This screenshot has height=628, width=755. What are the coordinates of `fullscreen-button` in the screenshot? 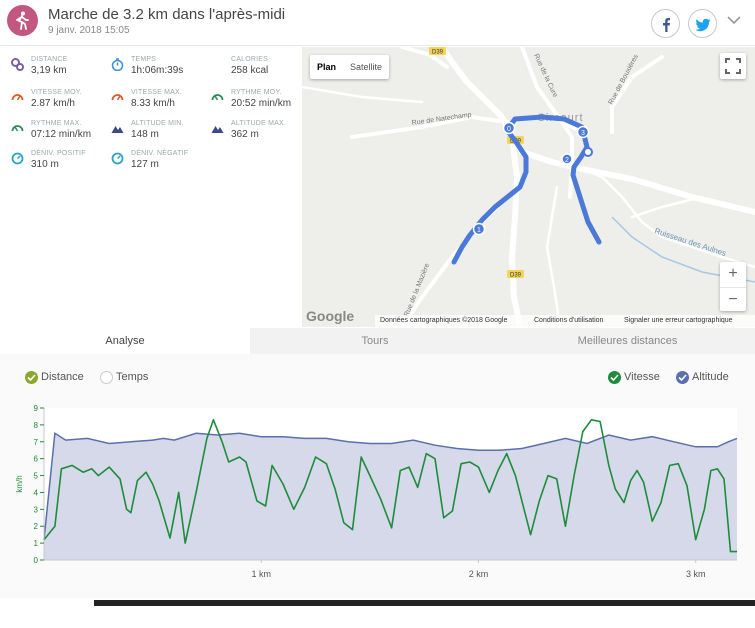 It's located at (733, 66).